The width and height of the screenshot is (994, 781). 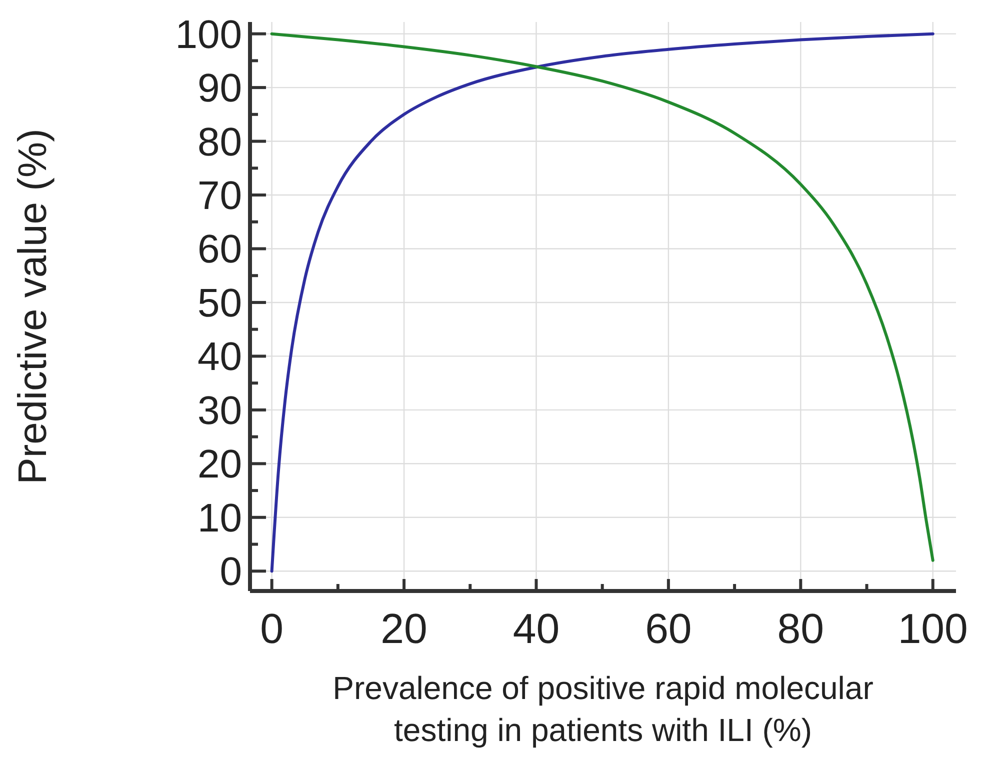 I want to click on y-tick-label: 60, so click(x=220, y=250).